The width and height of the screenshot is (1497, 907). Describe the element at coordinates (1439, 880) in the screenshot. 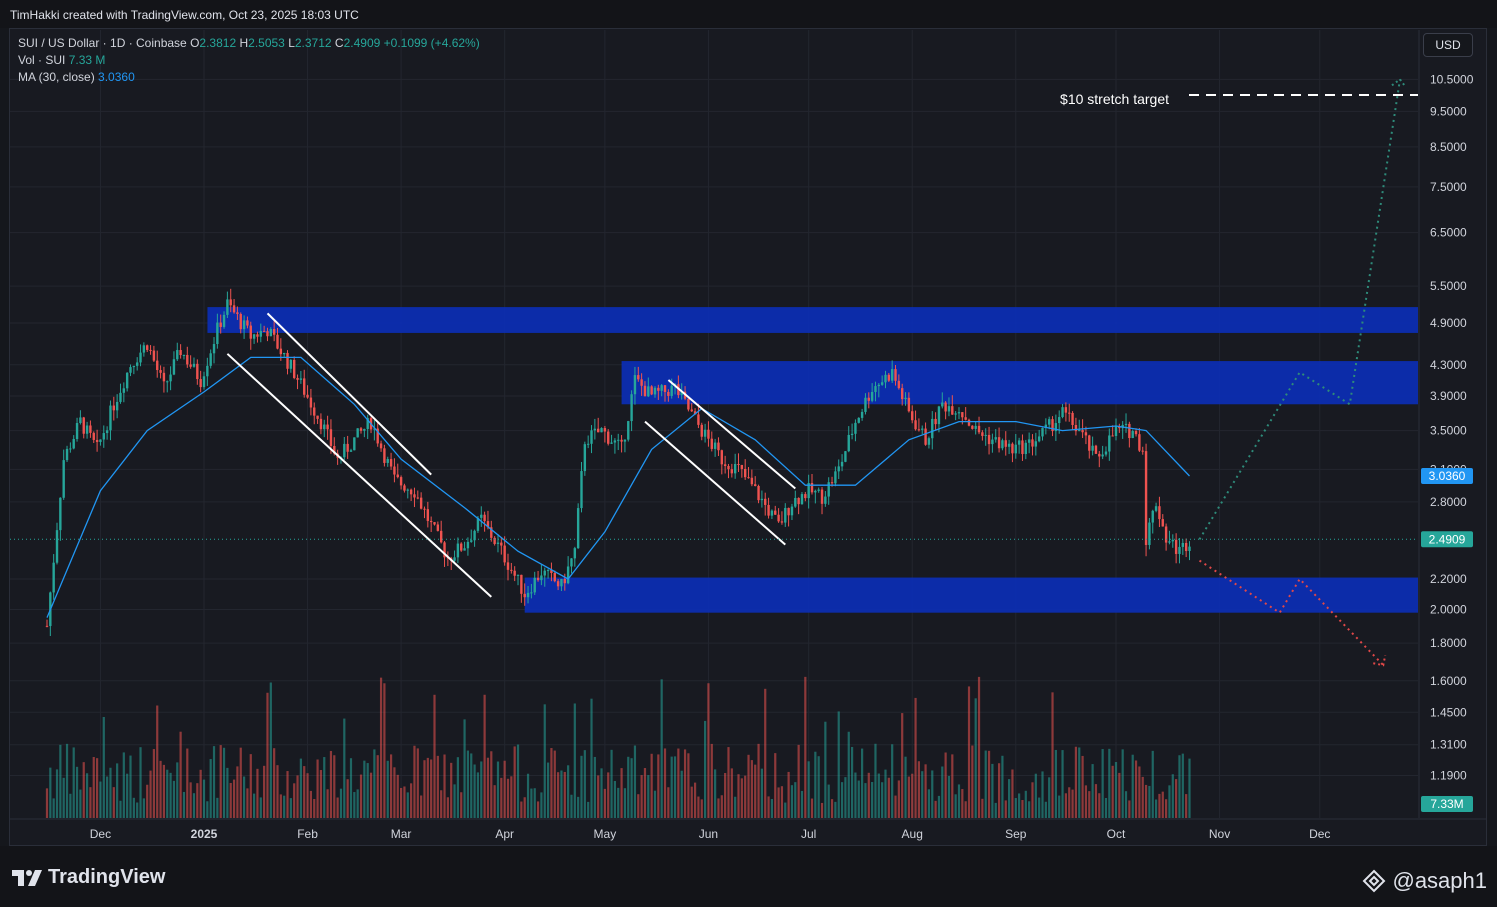

I see `watermark-handle: @asaph1` at that location.